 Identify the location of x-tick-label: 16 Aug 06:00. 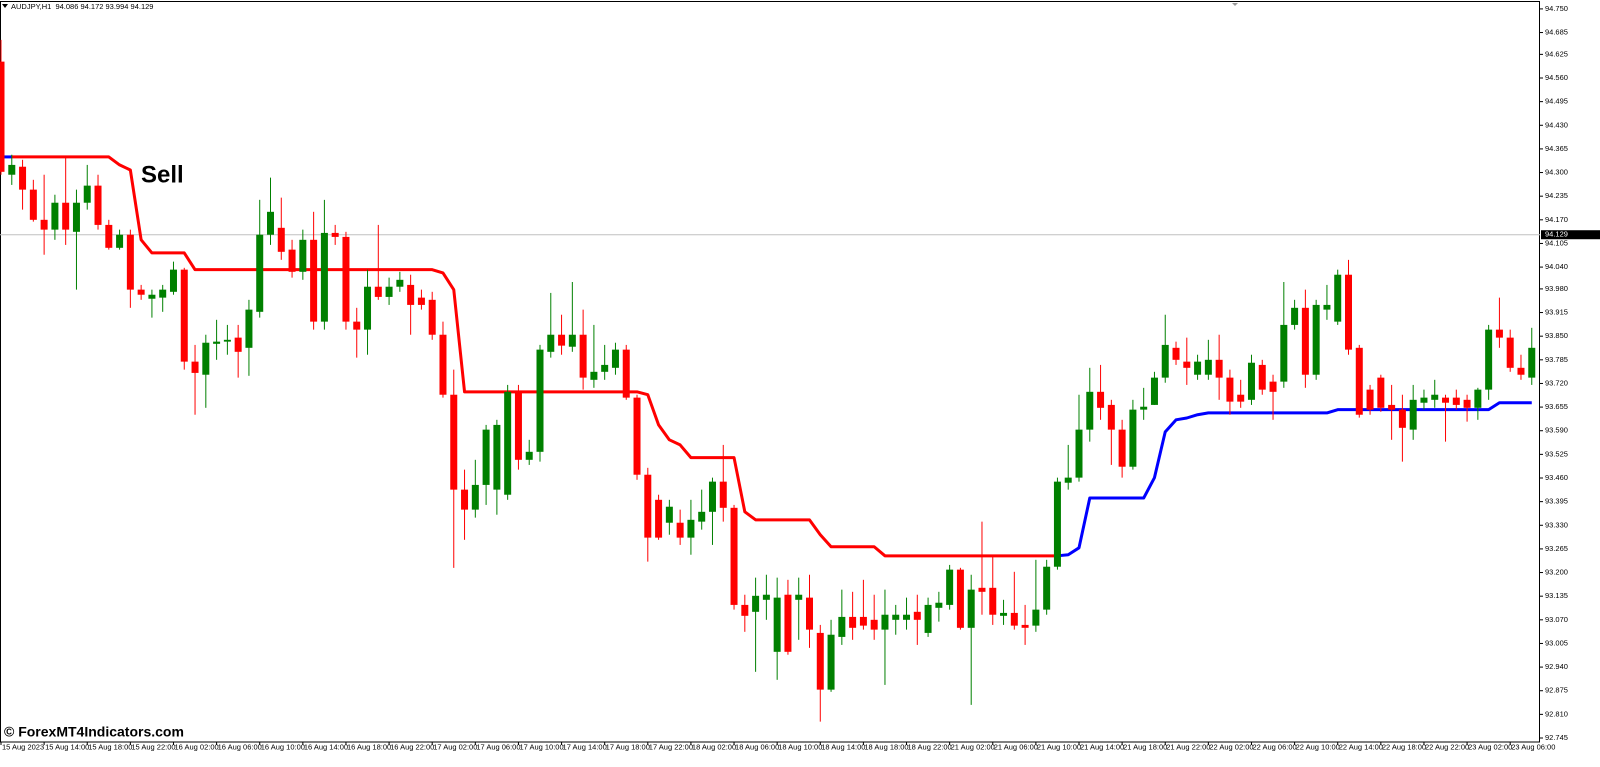
(240, 746).